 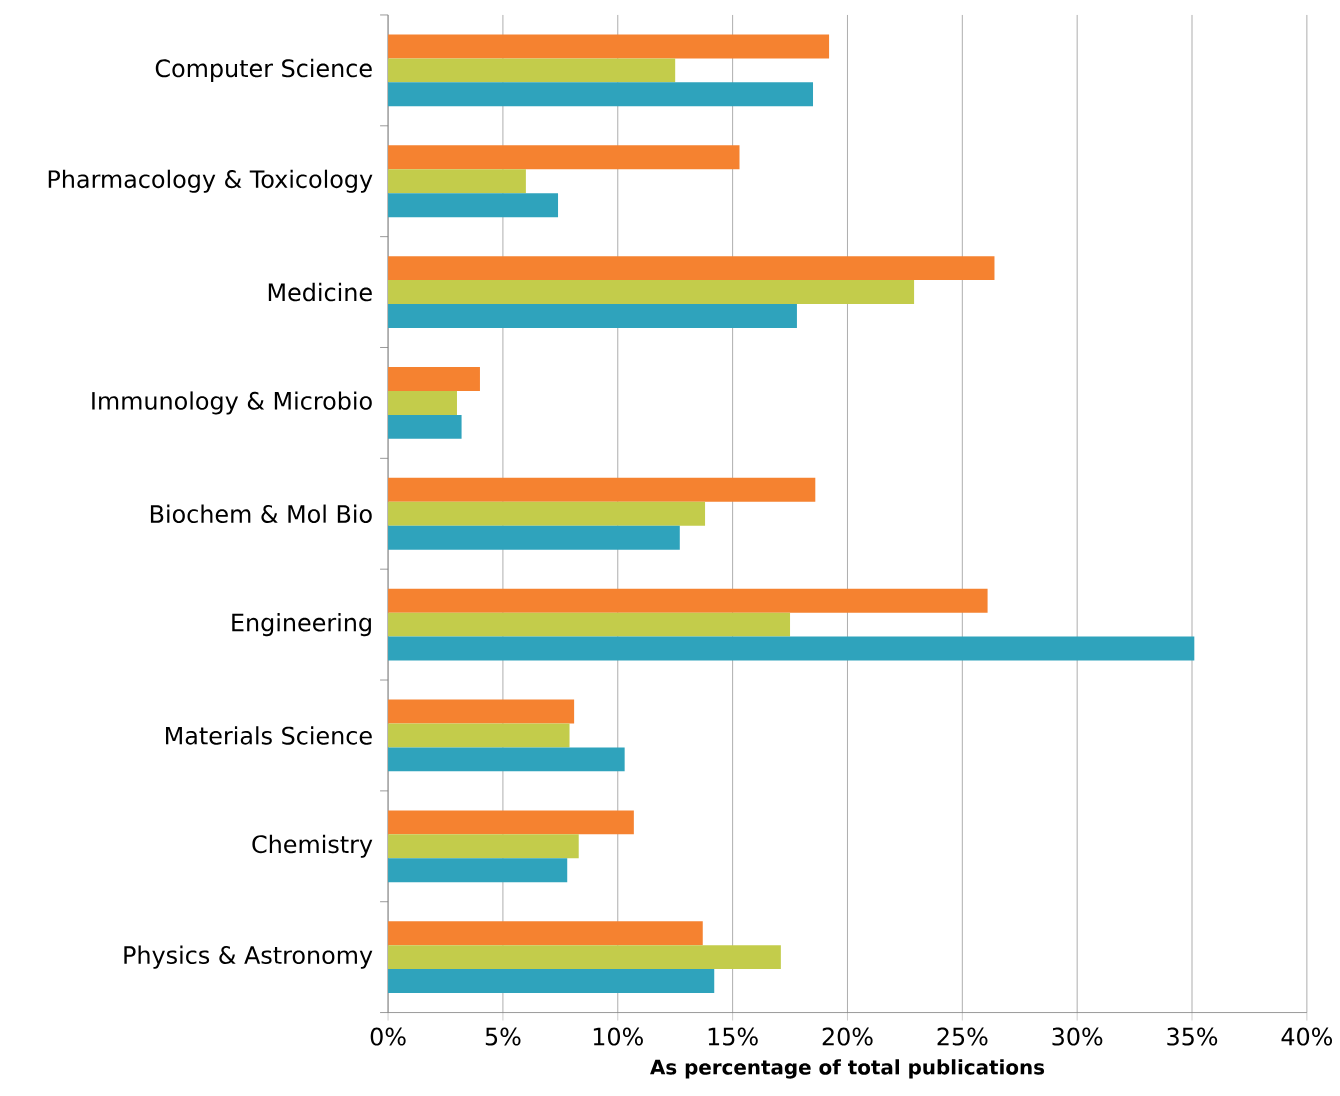 What do you see at coordinates (618, 1036) in the screenshot?
I see `x-tick-label: 10%` at bounding box center [618, 1036].